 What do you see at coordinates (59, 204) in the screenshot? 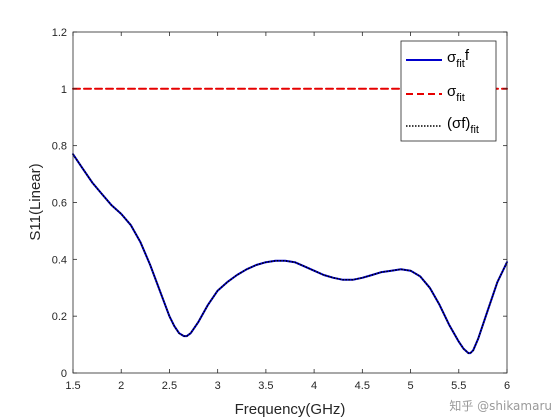
I see `y-tick-label: 0.6` at bounding box center [59, 204].